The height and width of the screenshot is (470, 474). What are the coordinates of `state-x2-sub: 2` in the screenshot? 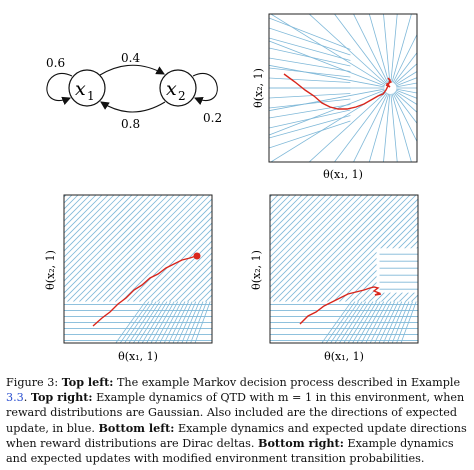 It's located at (182, 96).